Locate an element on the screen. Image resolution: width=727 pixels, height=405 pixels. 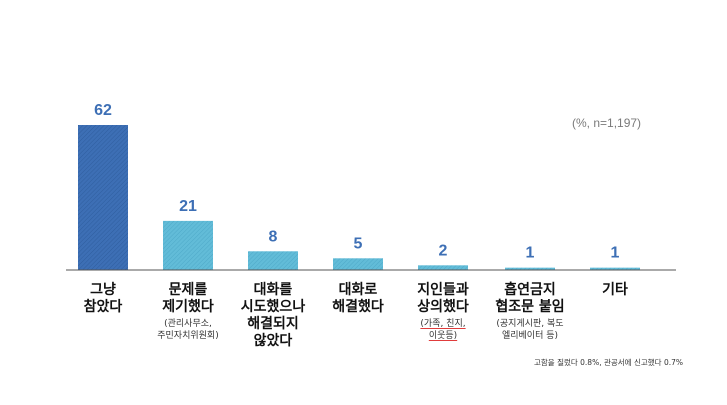
category-label: 대화로 해결했다 is located at coordinates (358, 298).